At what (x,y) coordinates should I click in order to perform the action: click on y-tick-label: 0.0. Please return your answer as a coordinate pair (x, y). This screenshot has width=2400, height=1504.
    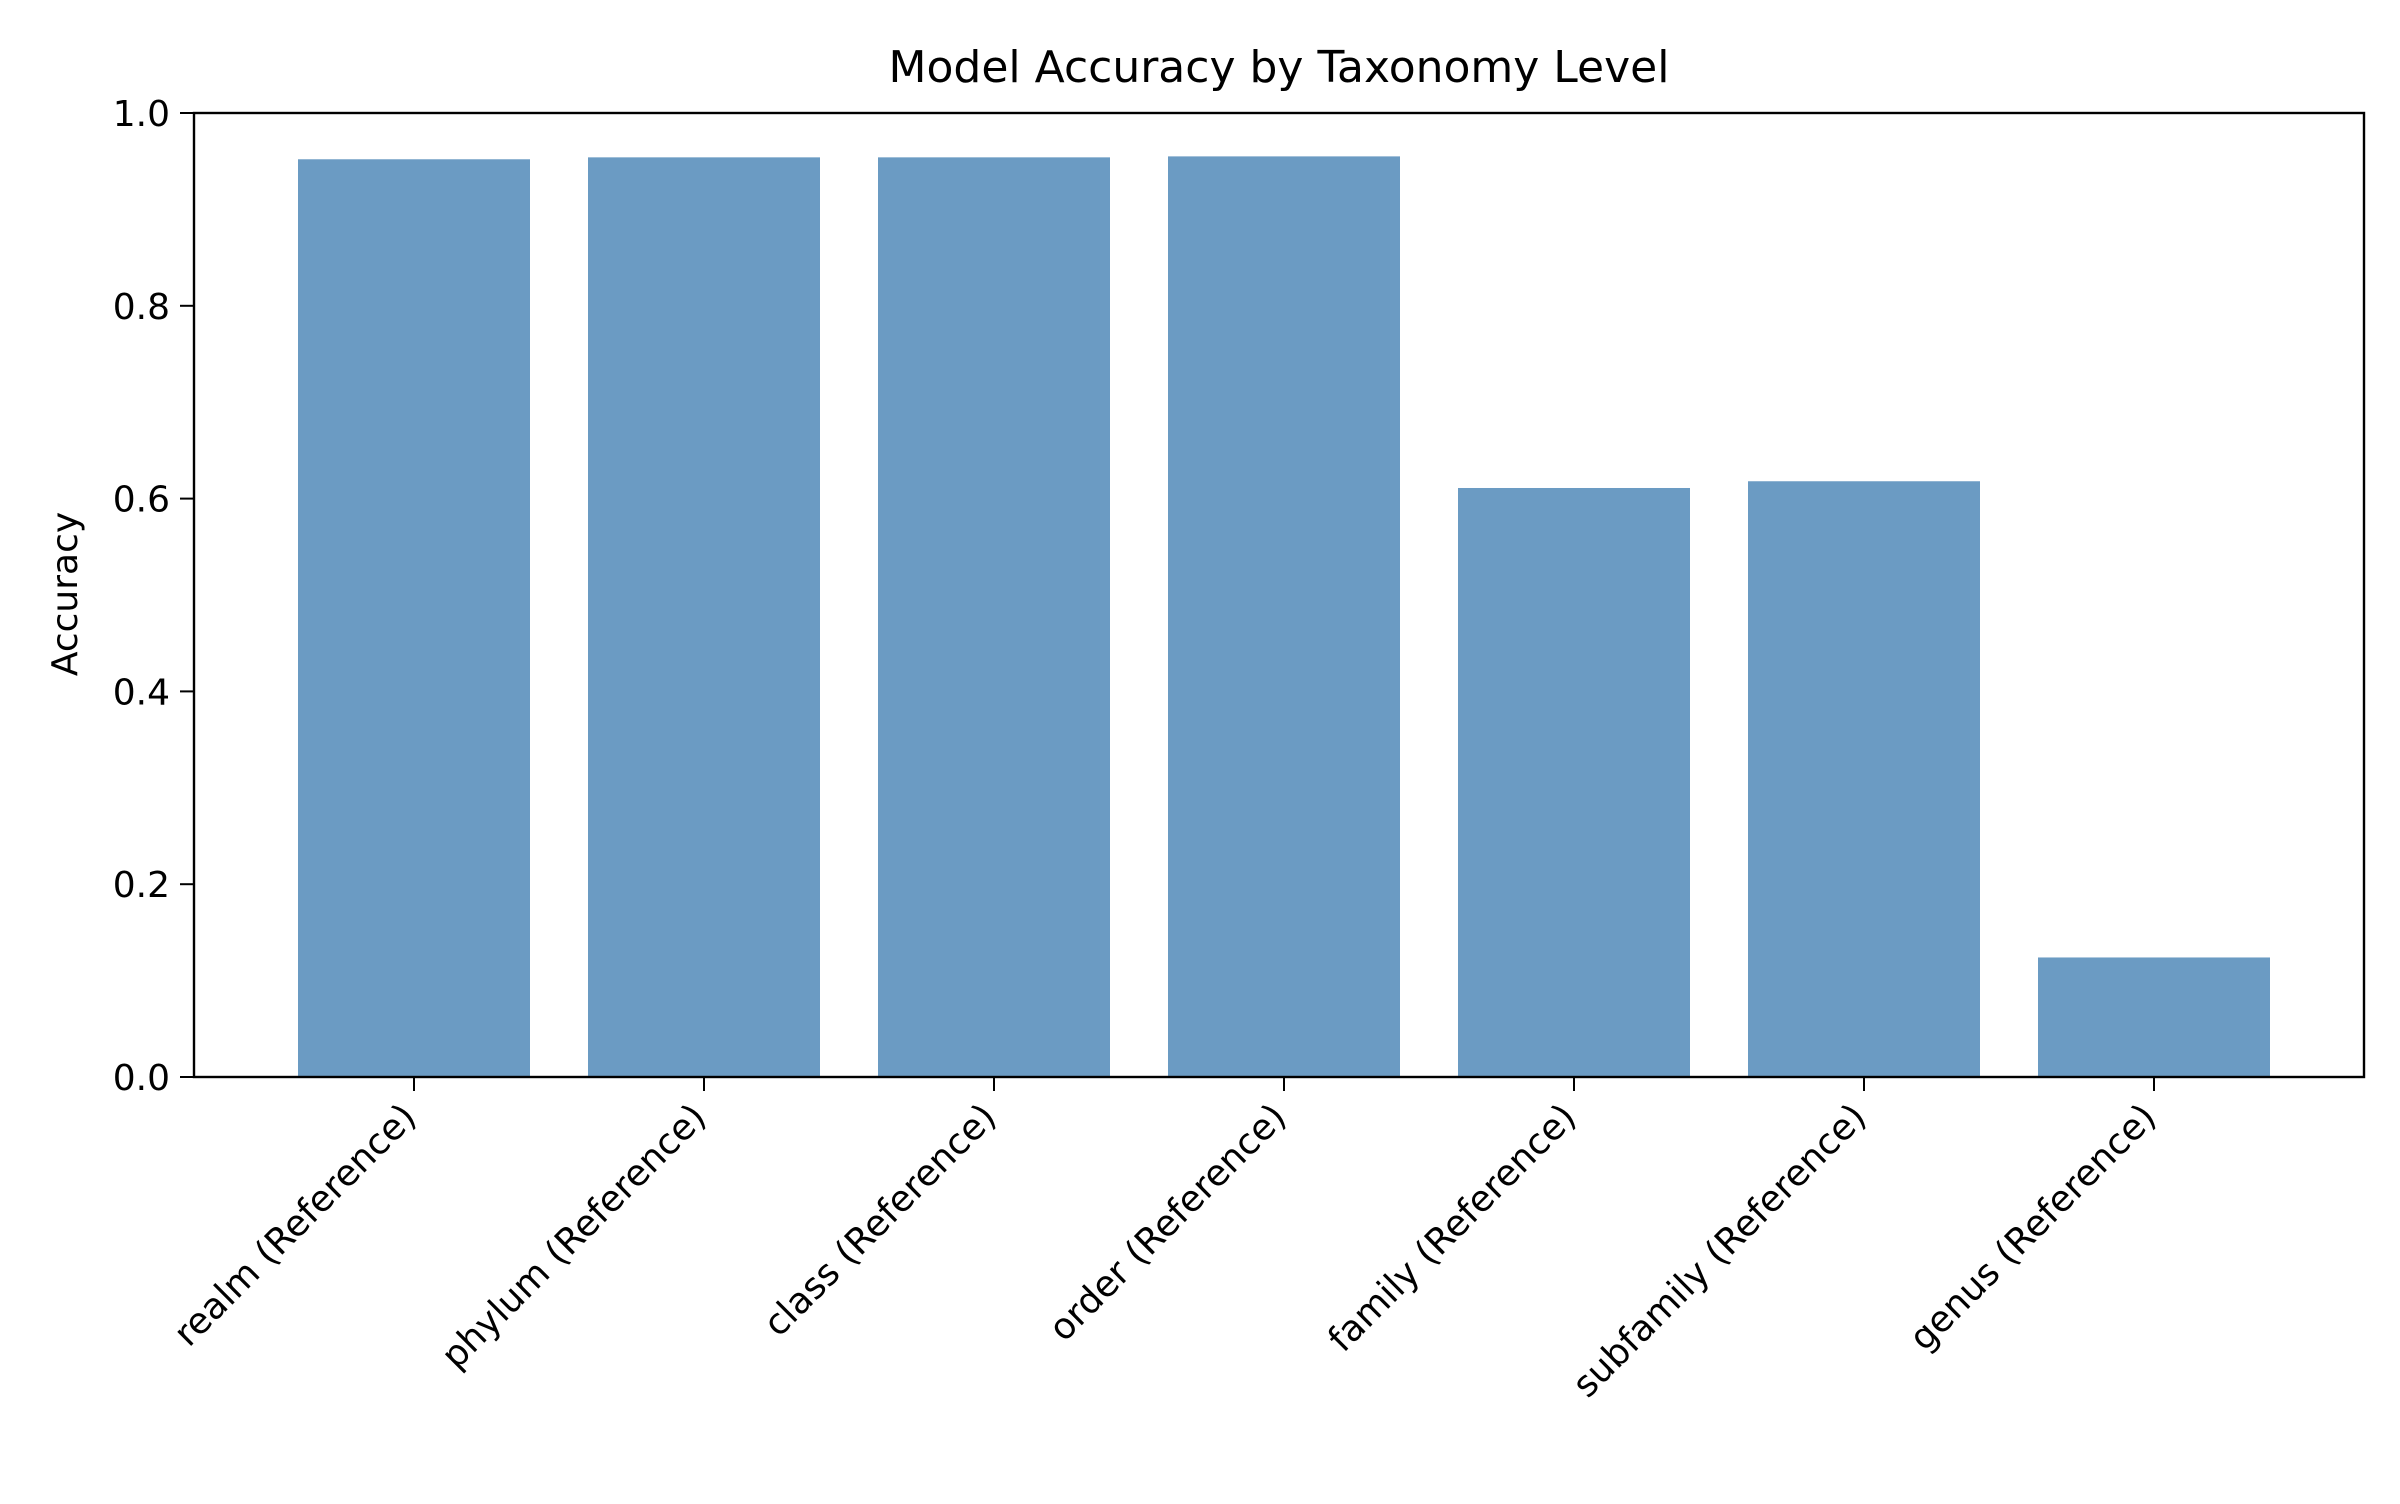
    Looking at the image, I should click on (141, 1078).